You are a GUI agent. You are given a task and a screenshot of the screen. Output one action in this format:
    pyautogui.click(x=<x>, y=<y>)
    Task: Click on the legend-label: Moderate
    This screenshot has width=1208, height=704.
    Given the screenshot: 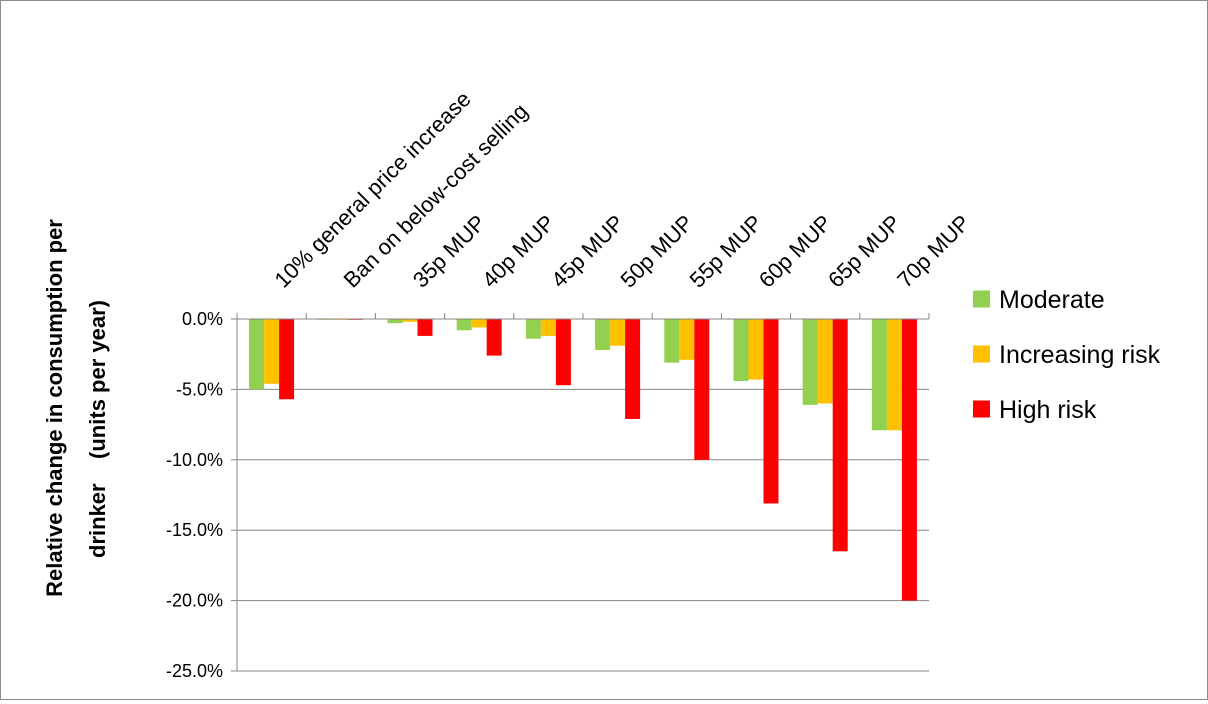 What is the action you would take?
    pyautogui.click(x=1052, y=300)
    